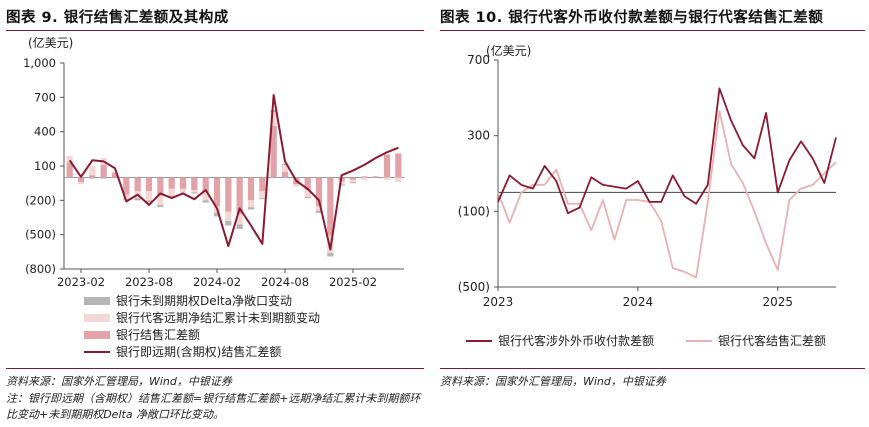 The width and height of the screenshot is (869, 427). What do you see at coordinates (149, 282) in the screenshot?
I see `x-tick-label: 2023-08` at bounding box center [149, 282].